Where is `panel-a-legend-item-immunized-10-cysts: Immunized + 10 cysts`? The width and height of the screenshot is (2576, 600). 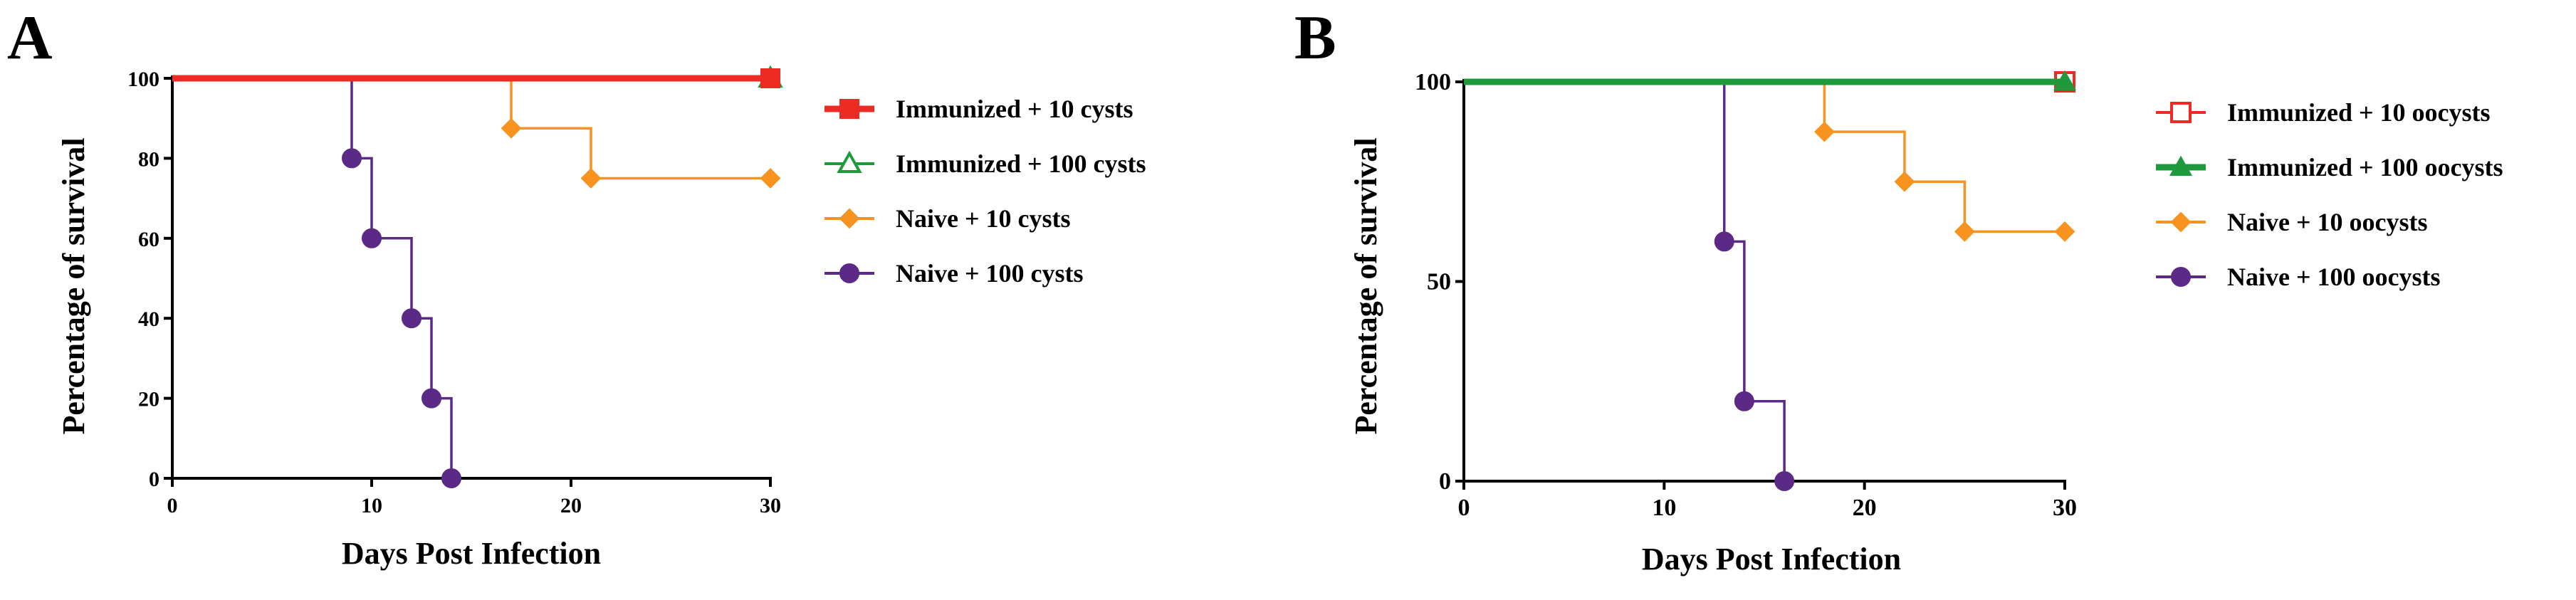 panel-a-legend-item-immunized-10-cysts: Immunized + 10 cysts is located at coordinates (978, 109).